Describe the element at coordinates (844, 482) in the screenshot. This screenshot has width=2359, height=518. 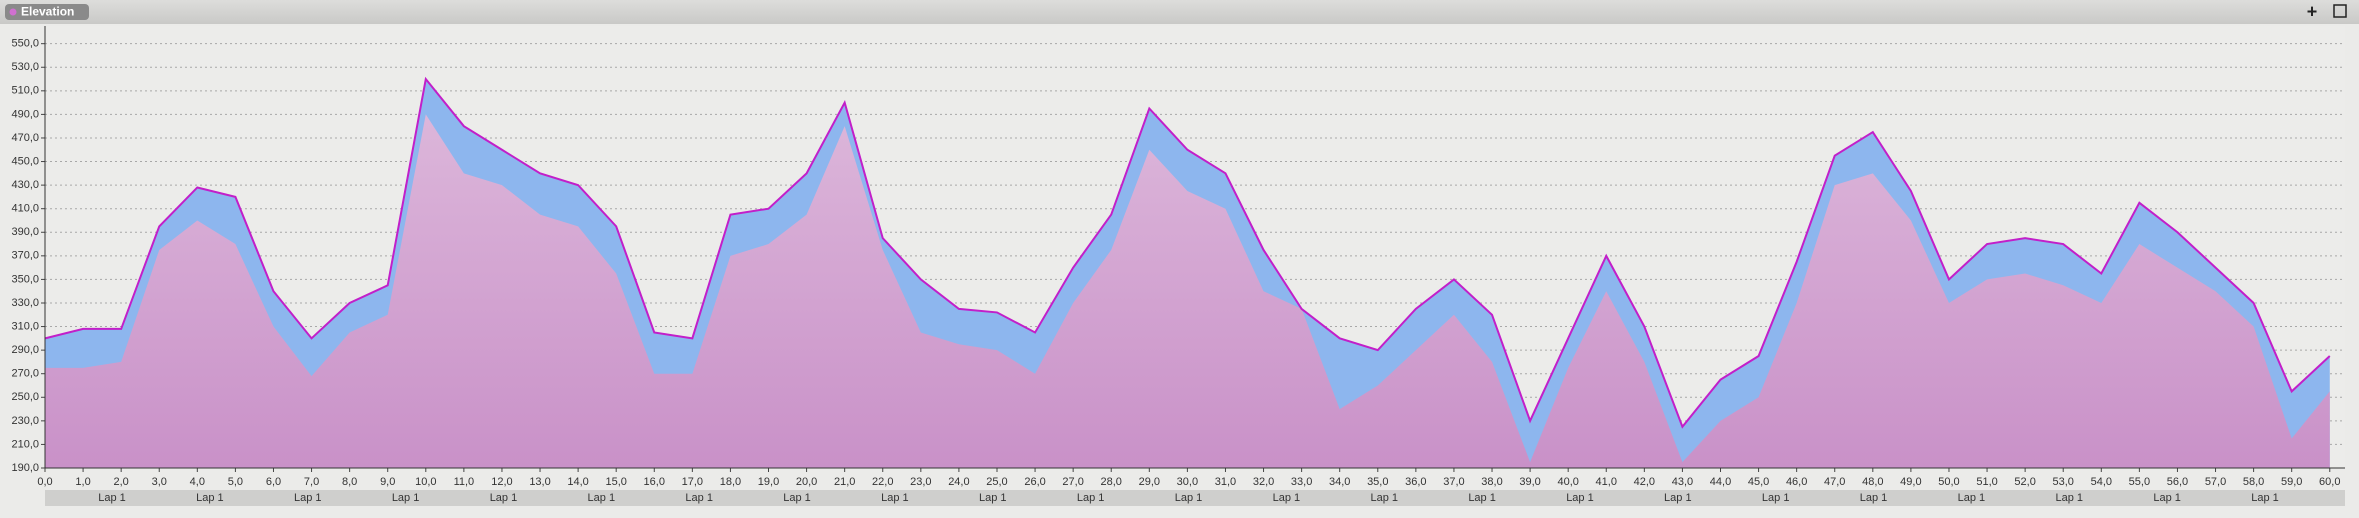
I see `x-tick-label: 21,0` at that location.